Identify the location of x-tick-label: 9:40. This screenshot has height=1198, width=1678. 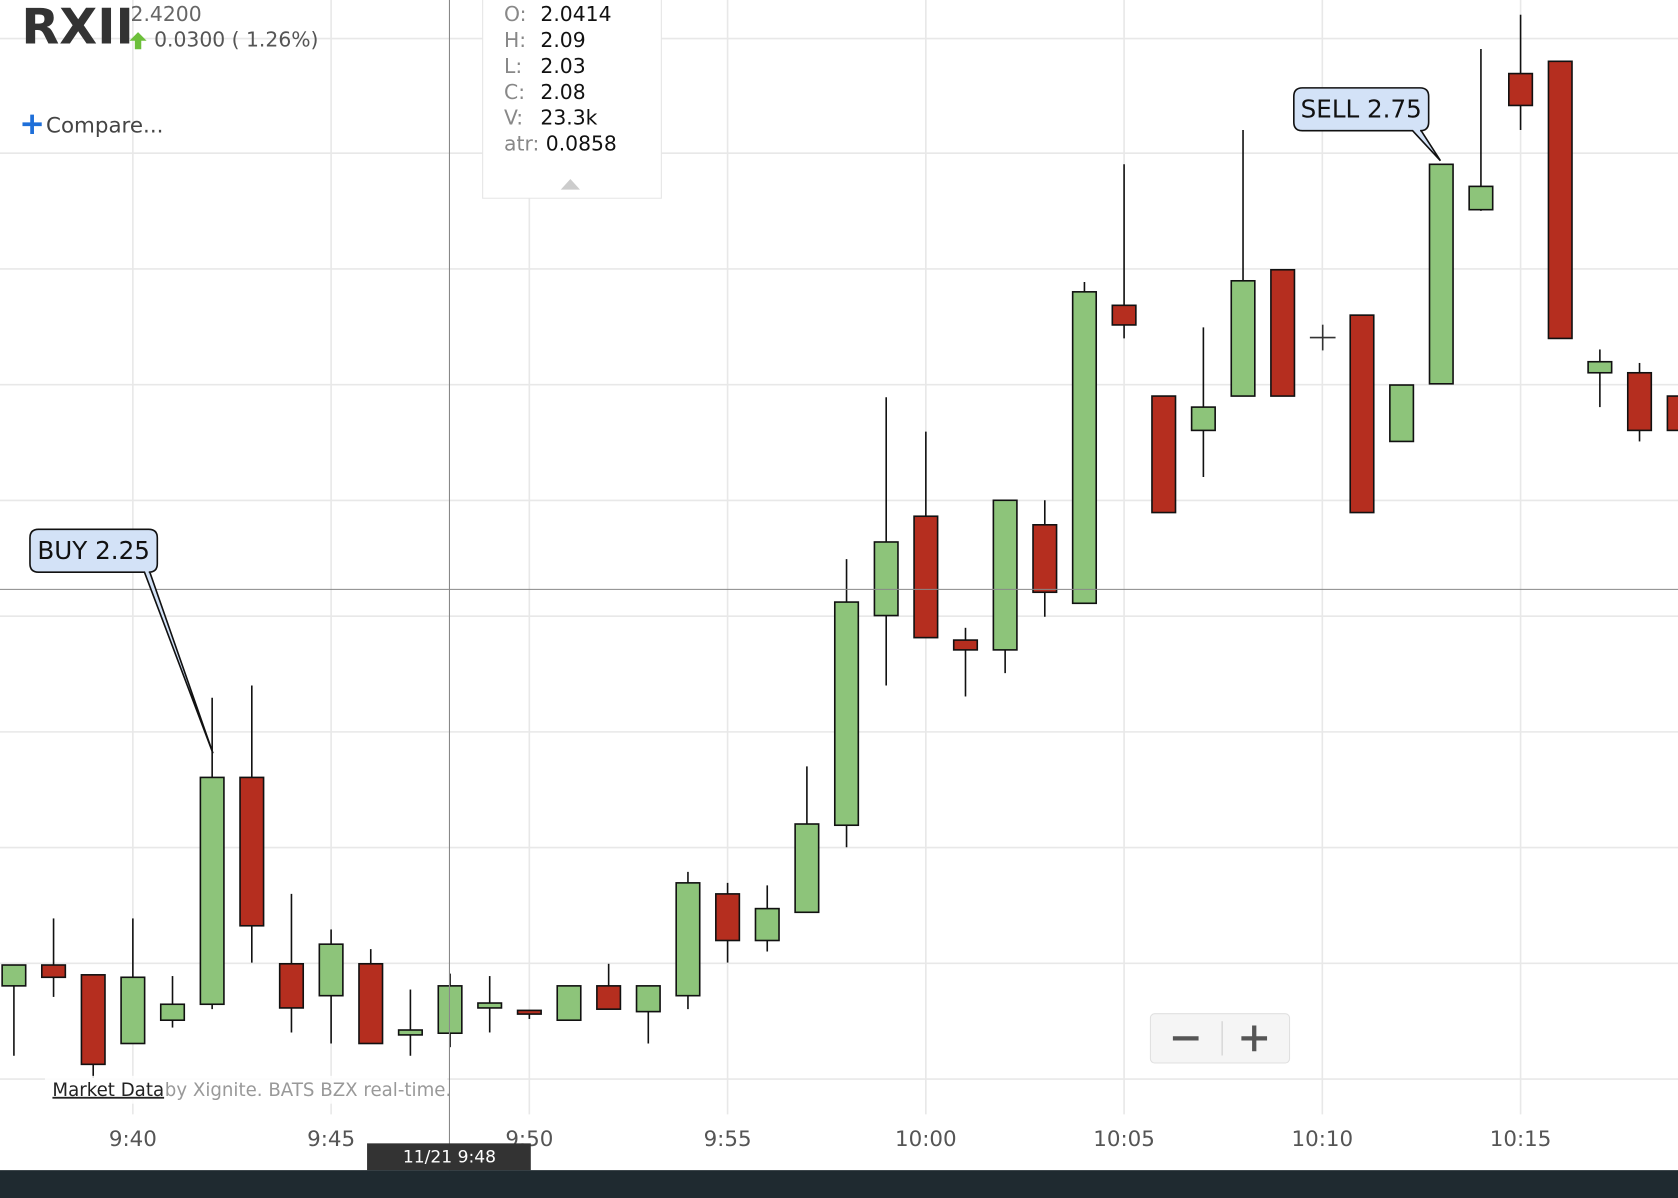
(133, 1139).